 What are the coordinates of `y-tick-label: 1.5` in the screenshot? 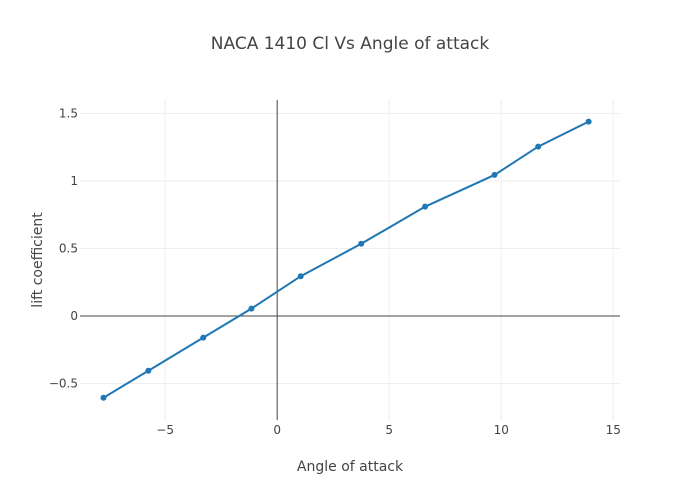 It's located at (68, 114).